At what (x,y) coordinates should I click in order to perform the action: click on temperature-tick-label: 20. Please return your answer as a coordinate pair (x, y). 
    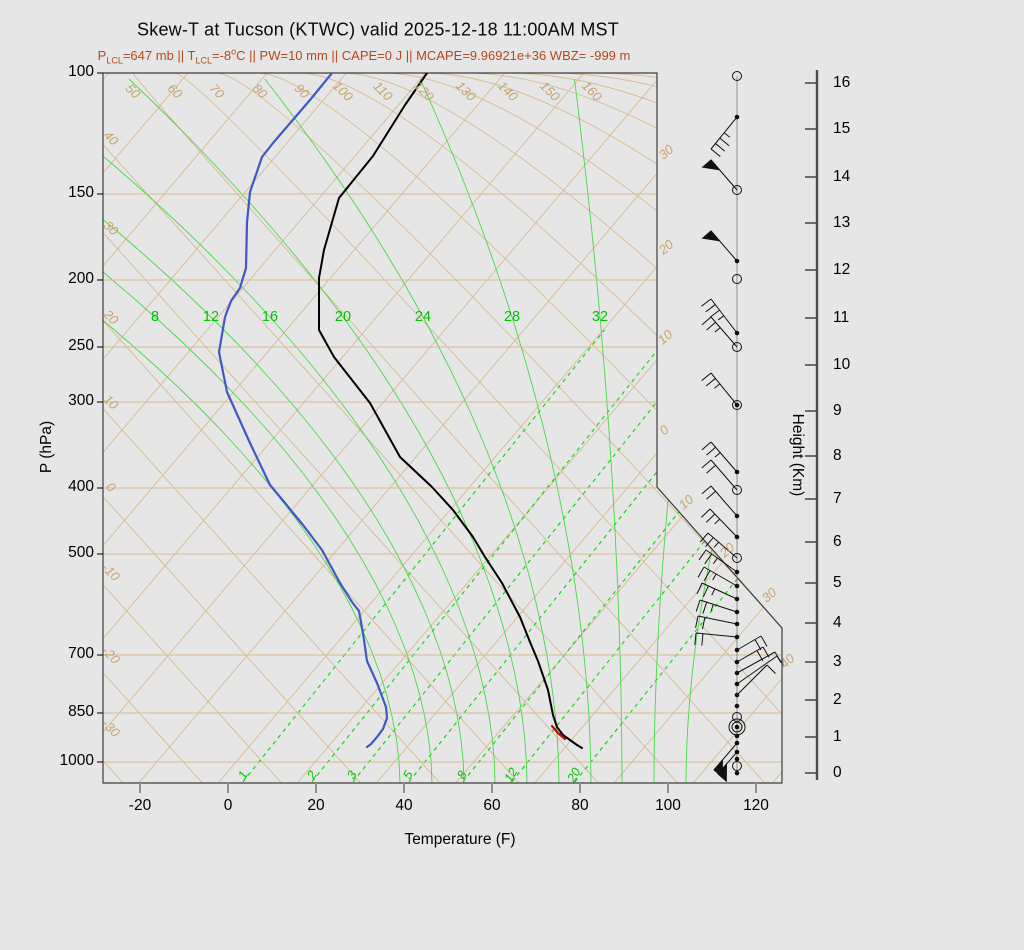
    Looking at the image, I should click on (316, 805).